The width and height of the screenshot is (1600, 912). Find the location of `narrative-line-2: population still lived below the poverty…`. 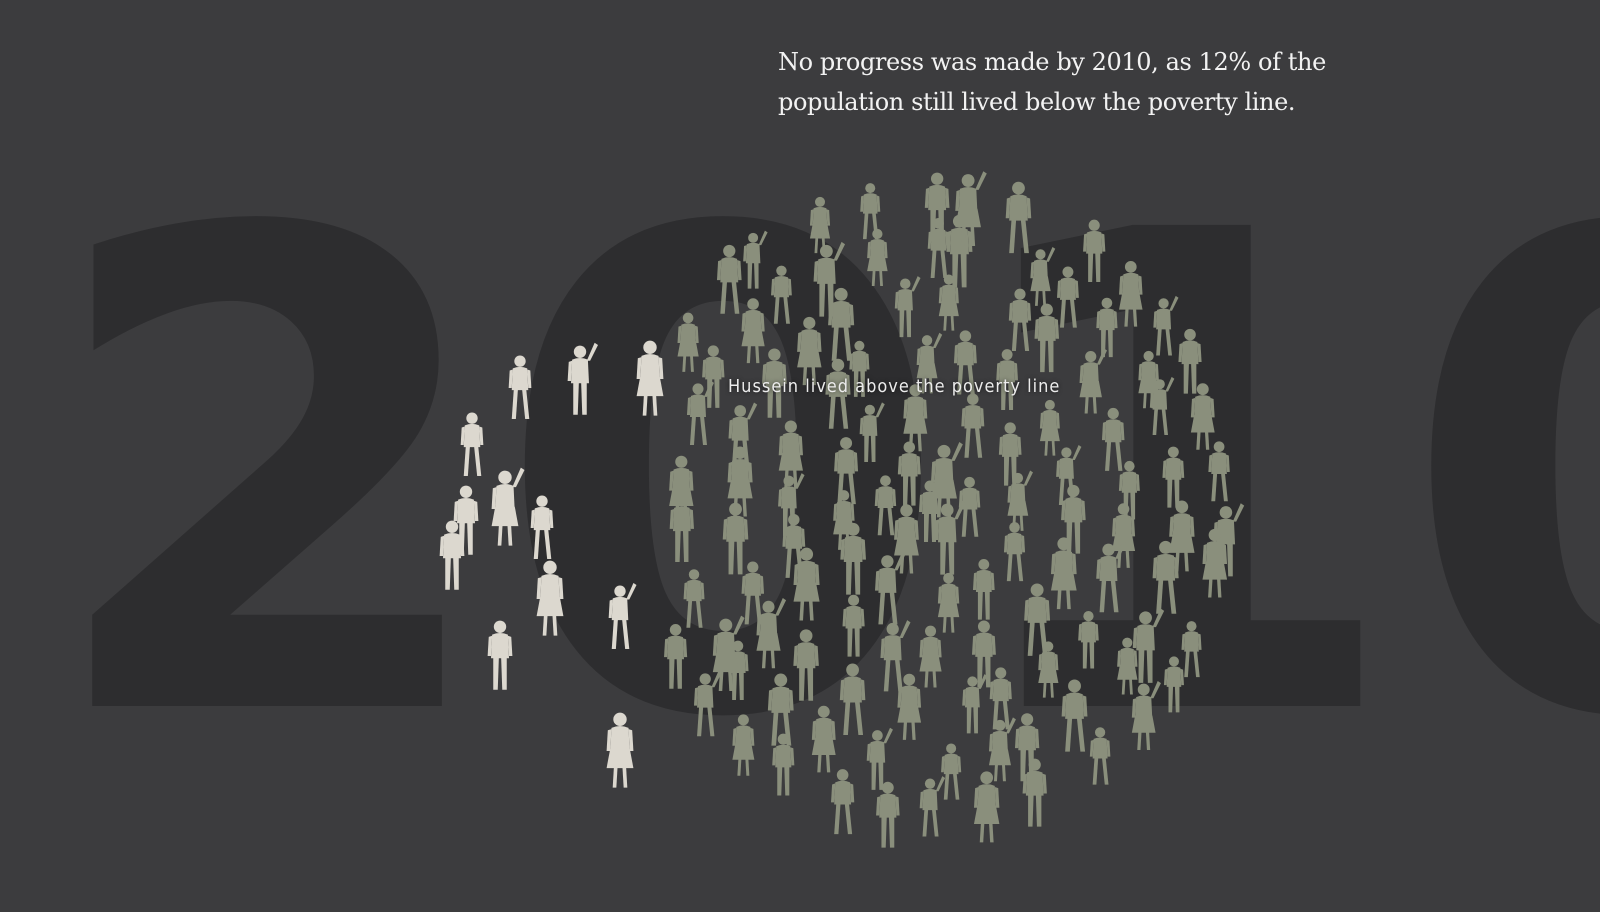

narrative-line-2: population still lived below the poverty… is located at coordinates (1037, 102).